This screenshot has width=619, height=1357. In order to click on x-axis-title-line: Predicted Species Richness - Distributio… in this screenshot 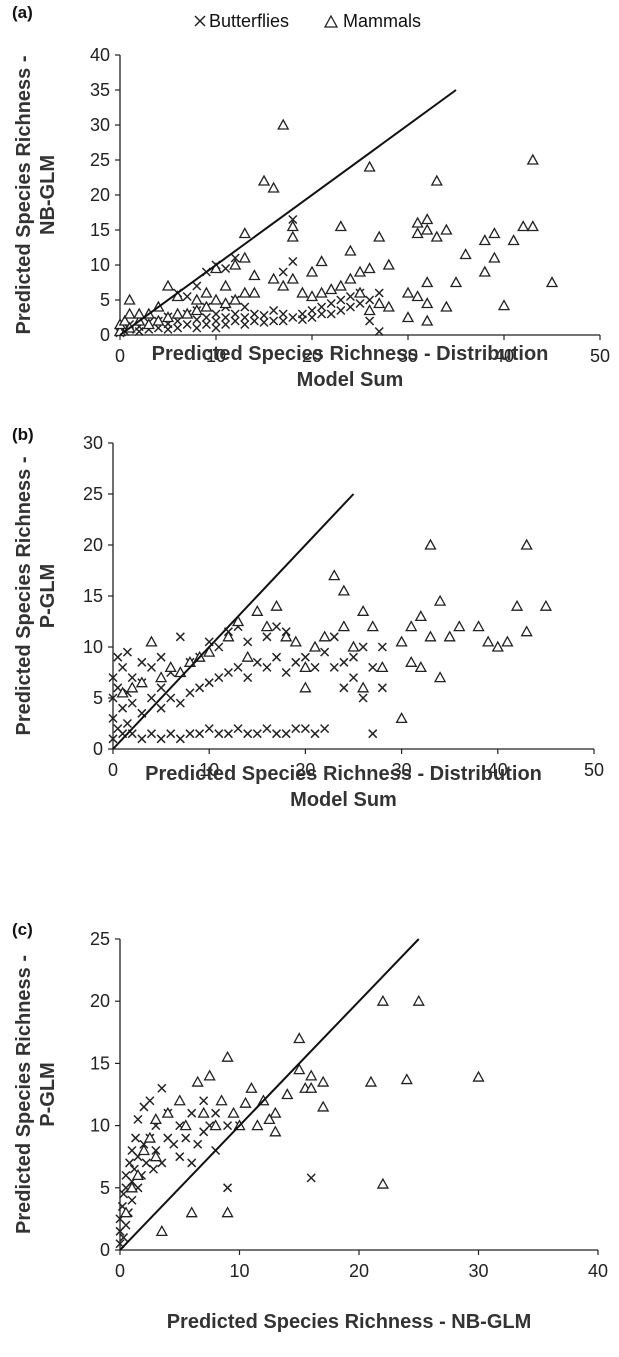, I will do `click(350, 354)`.